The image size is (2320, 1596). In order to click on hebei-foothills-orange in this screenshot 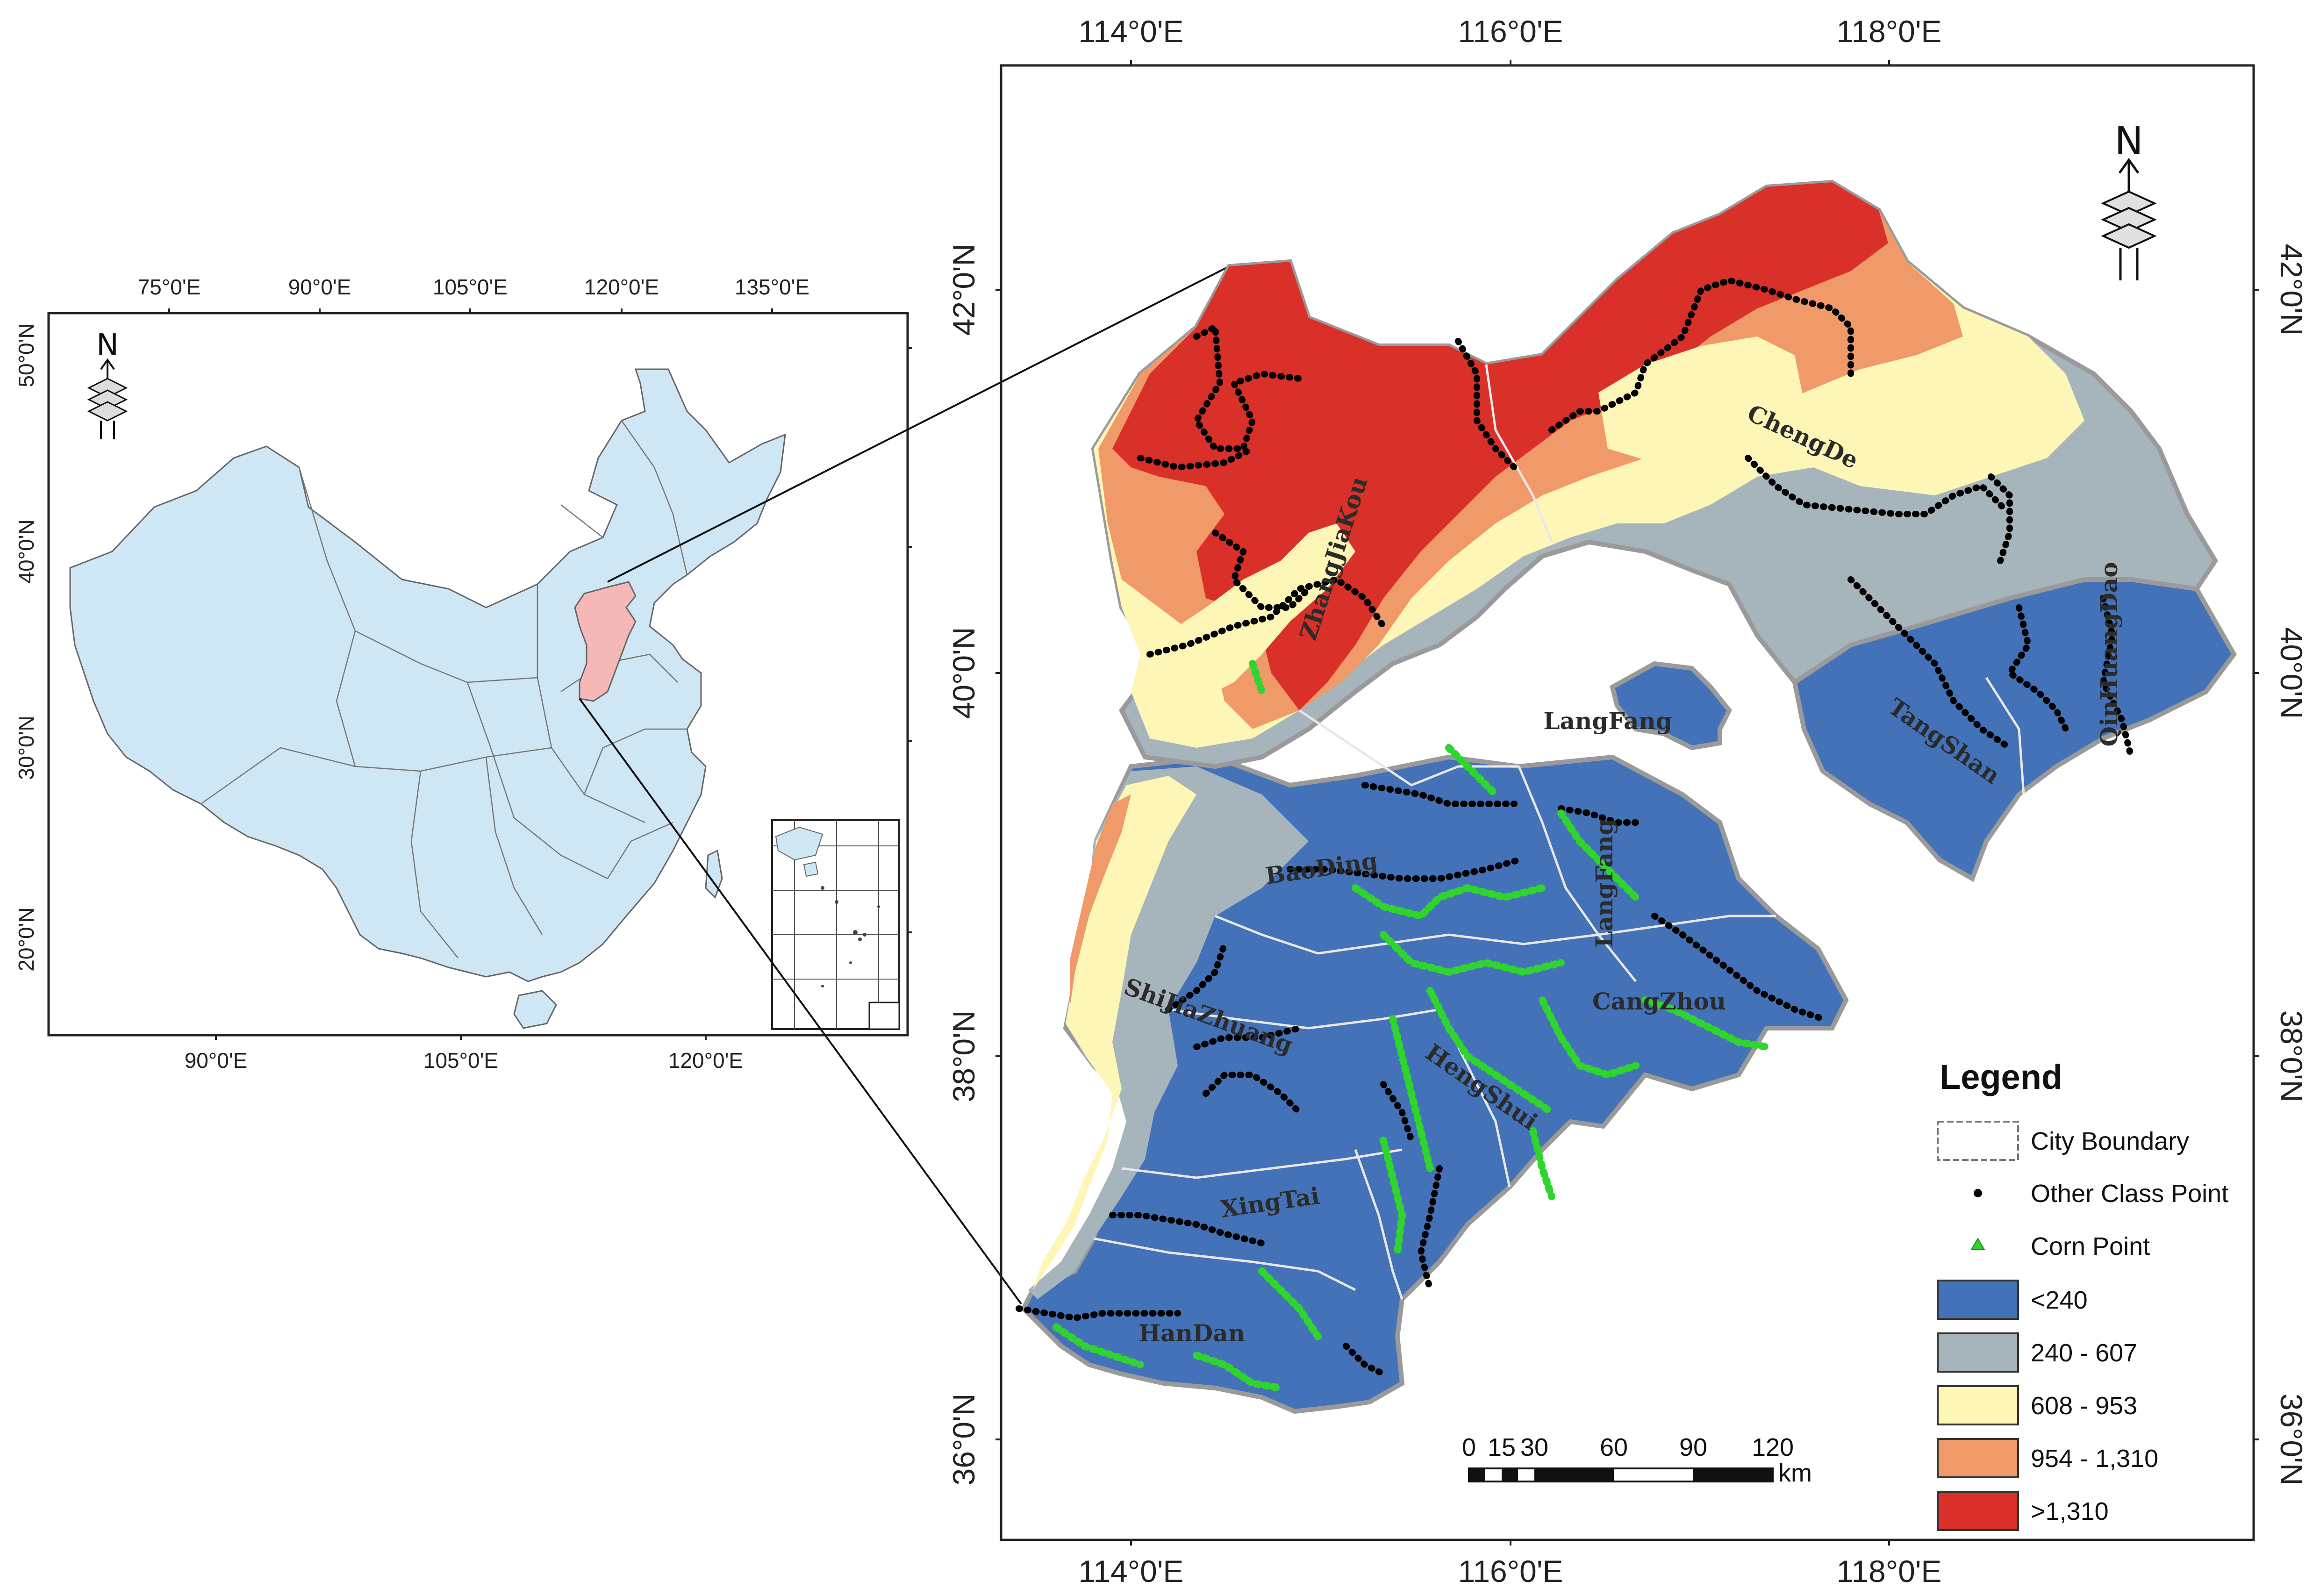, I will do `click(1100, 899)`.